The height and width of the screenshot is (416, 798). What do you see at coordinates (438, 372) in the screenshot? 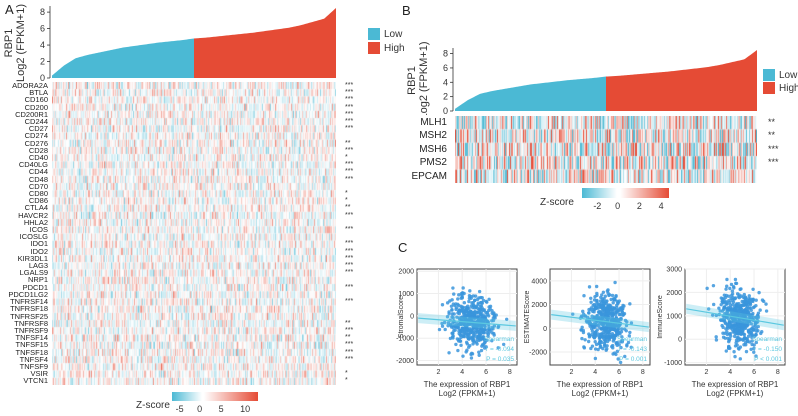
I see `x-tick-label: 2` at bounding box center [438, 372].